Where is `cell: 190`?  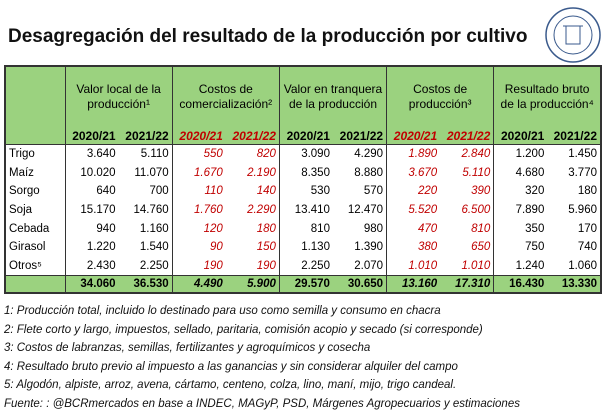
cell: 190 is located at coordinates (266, 265).